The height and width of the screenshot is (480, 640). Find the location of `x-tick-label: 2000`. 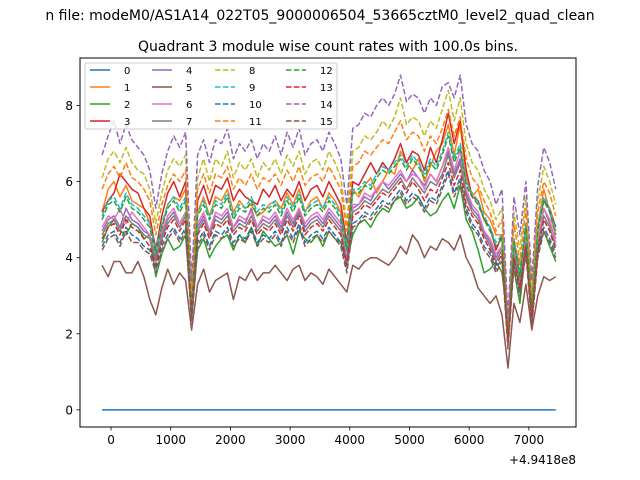

x-tick-label: 2000 is located at coordinates (230, 440).